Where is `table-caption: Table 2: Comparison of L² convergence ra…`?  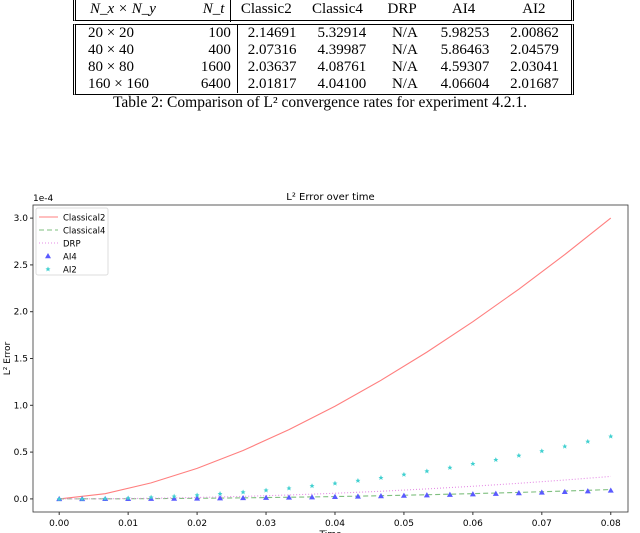 table-caption: Table 2: Comparison of L² convergence ra… is located at coordinates (320, 102).